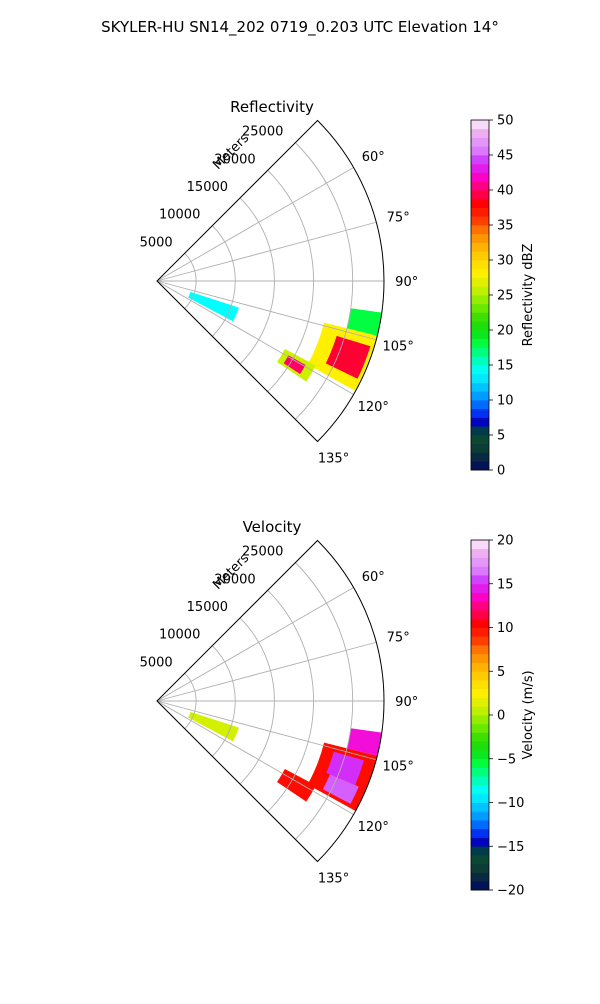 This screenshot has height=1004, width=600. I want to click on reflectivity-azimuth-tick-label: 135°, so click(333, 459).